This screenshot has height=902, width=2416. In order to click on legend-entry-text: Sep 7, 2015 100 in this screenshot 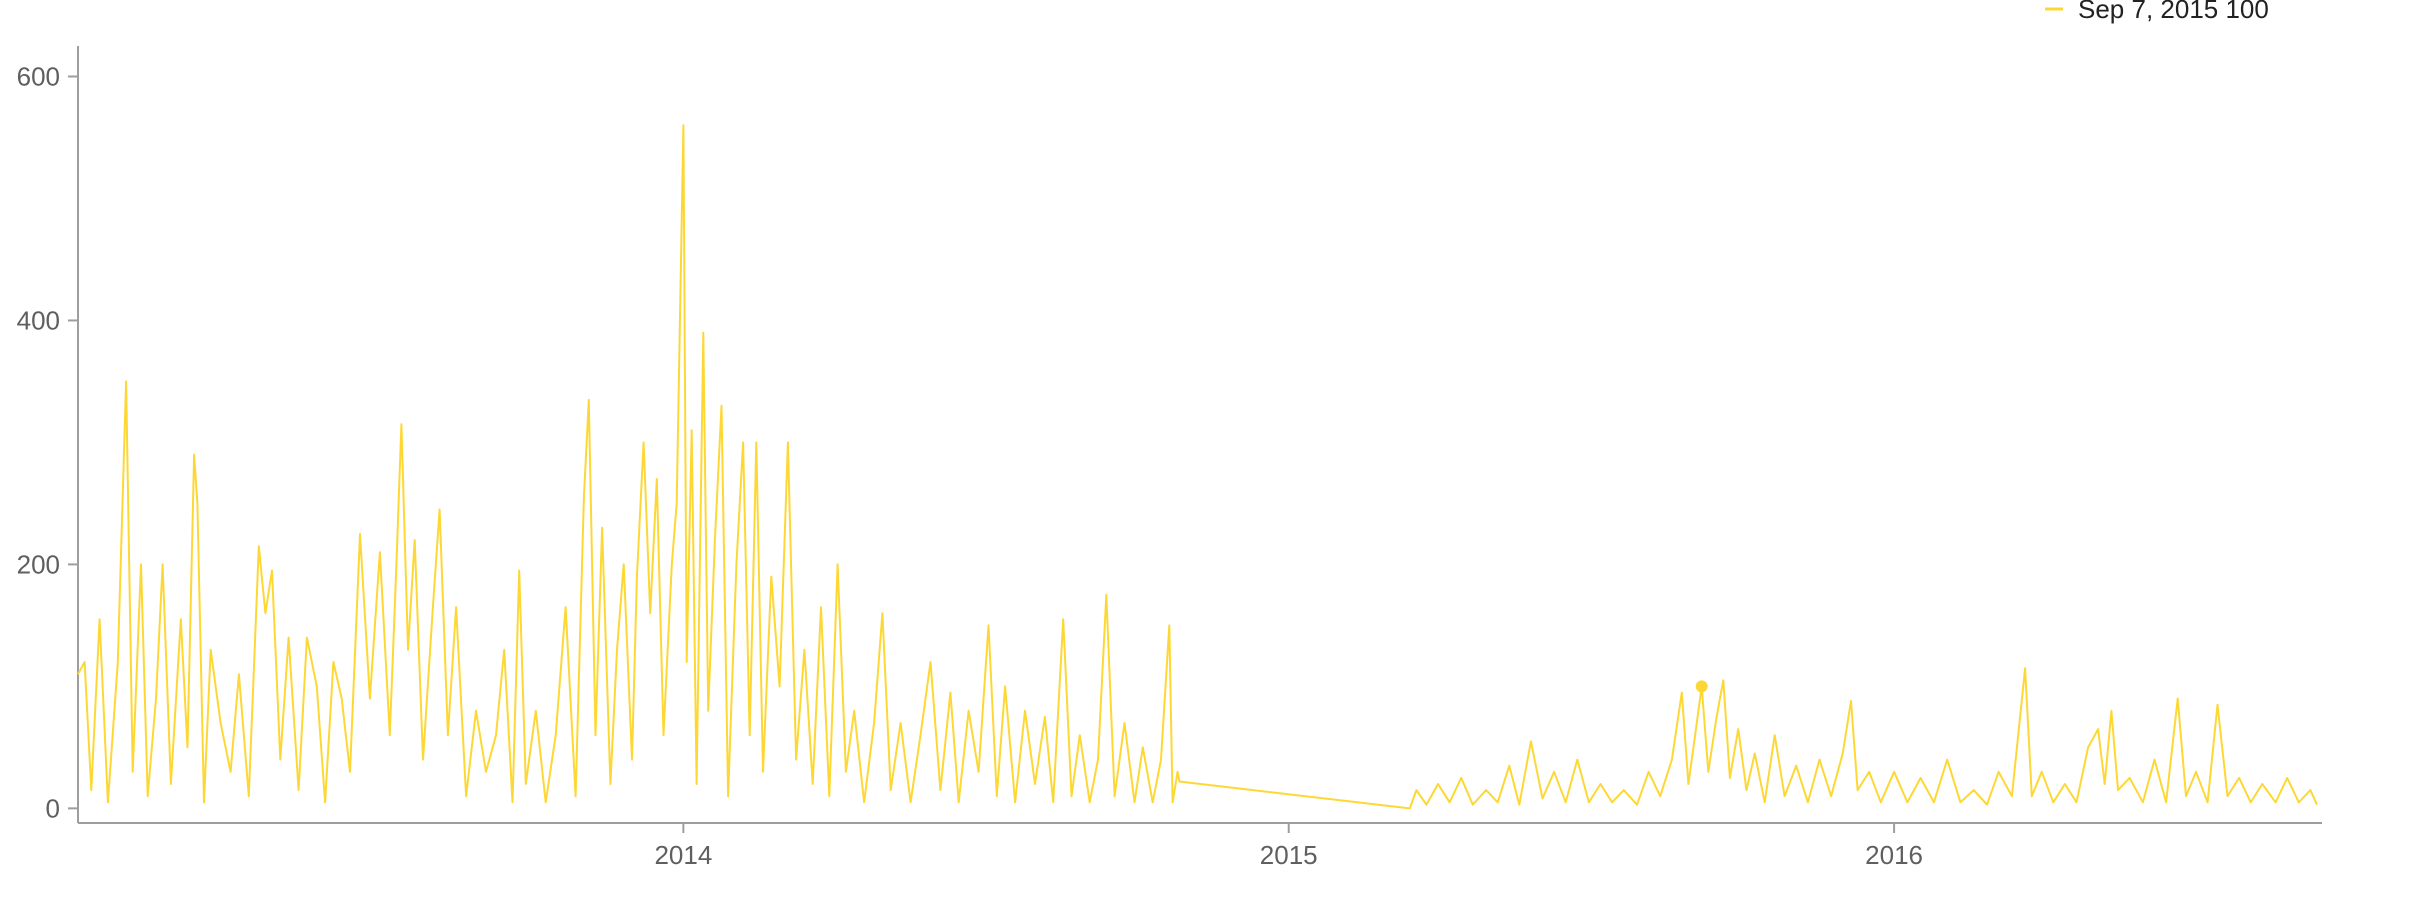, I will do `click(2173, 12)`.